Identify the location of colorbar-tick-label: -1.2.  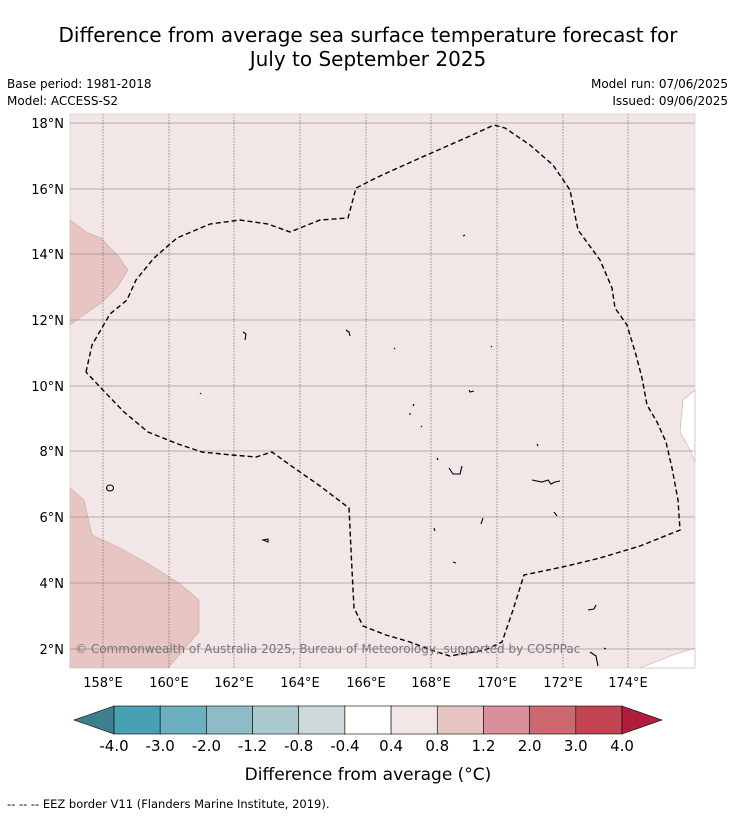
(252, 746).